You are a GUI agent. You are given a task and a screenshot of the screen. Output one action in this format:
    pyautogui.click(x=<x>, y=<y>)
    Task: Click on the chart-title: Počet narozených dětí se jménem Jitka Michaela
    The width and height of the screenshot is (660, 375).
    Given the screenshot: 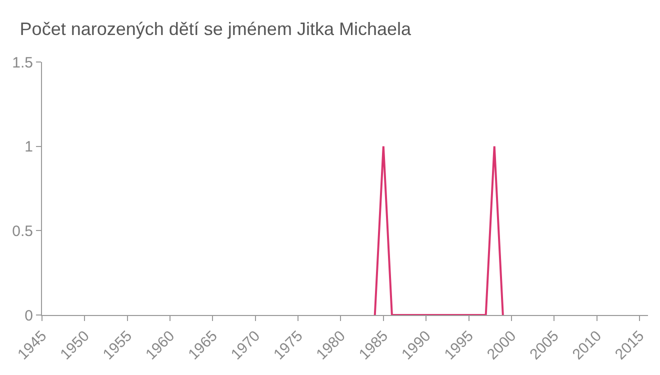 What is the action you would take?
    pyautogui.click(x=216, y=29)
    